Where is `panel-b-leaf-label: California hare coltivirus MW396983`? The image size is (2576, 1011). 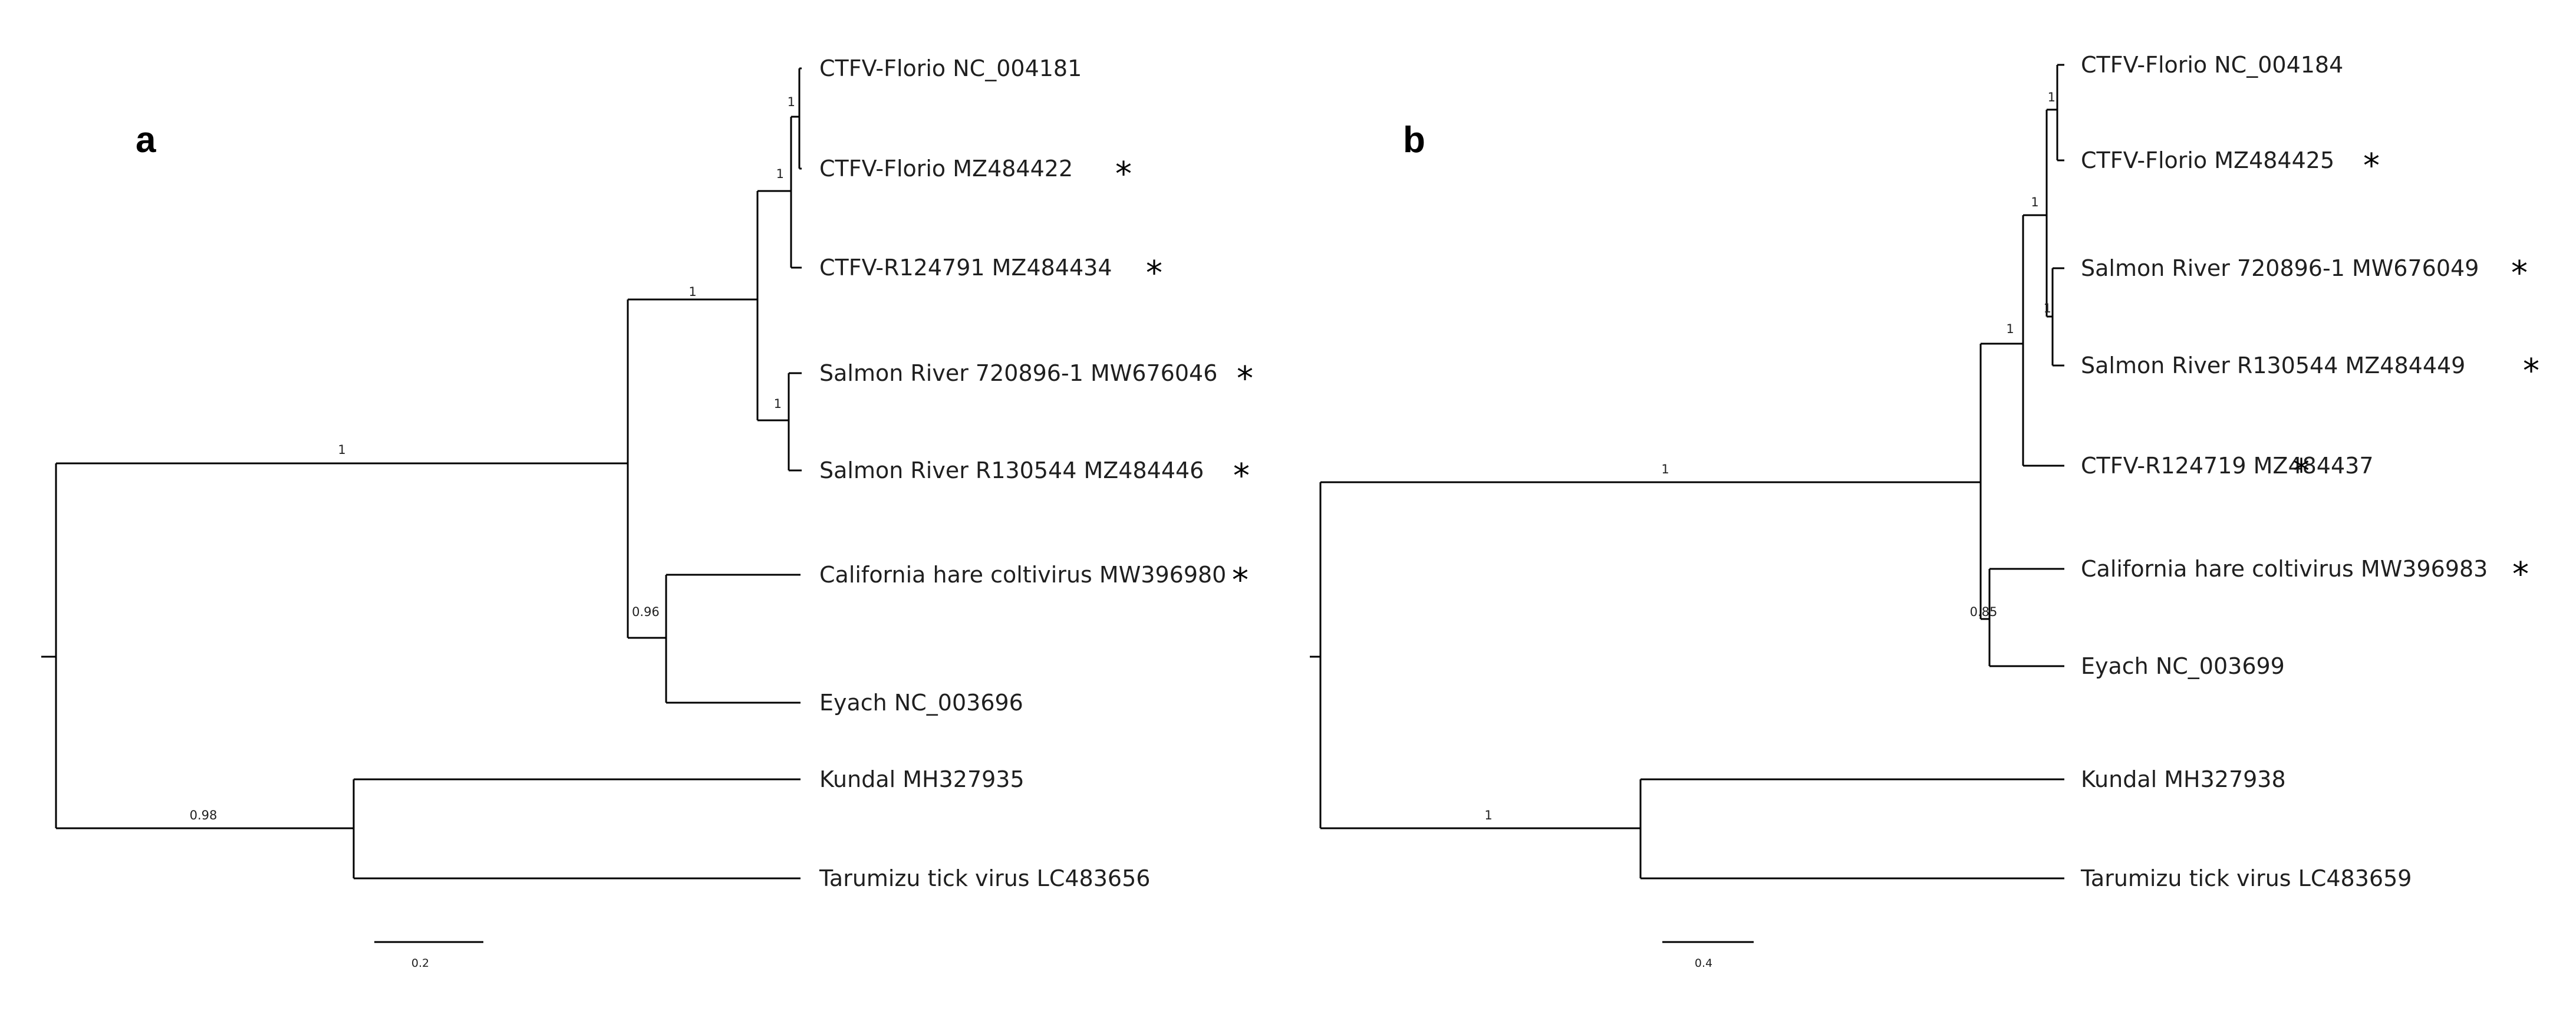
panel-b-leaf-label: California hare coltivirus MW396983 is located at coordinates (2284, 569).